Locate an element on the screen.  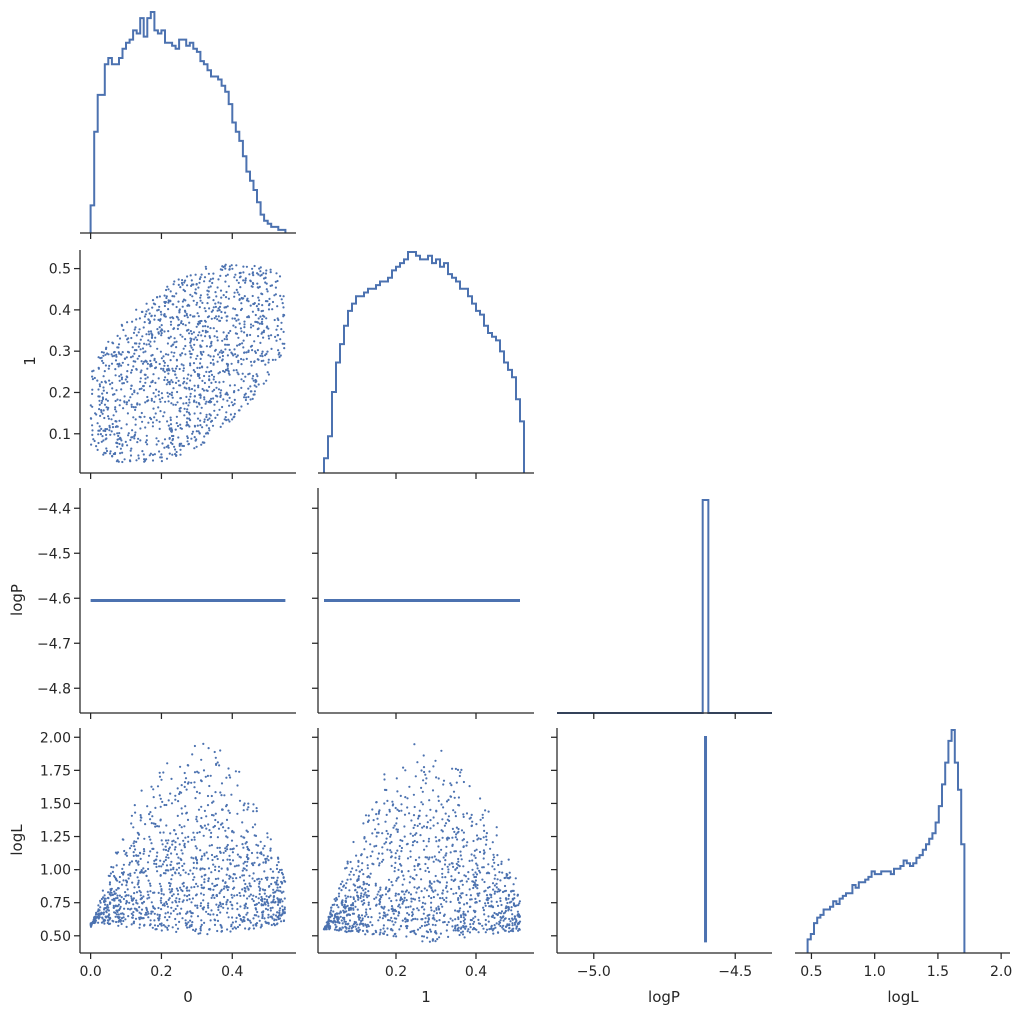
y-tick-label: 0.75 is located at coordinates (55, 904).